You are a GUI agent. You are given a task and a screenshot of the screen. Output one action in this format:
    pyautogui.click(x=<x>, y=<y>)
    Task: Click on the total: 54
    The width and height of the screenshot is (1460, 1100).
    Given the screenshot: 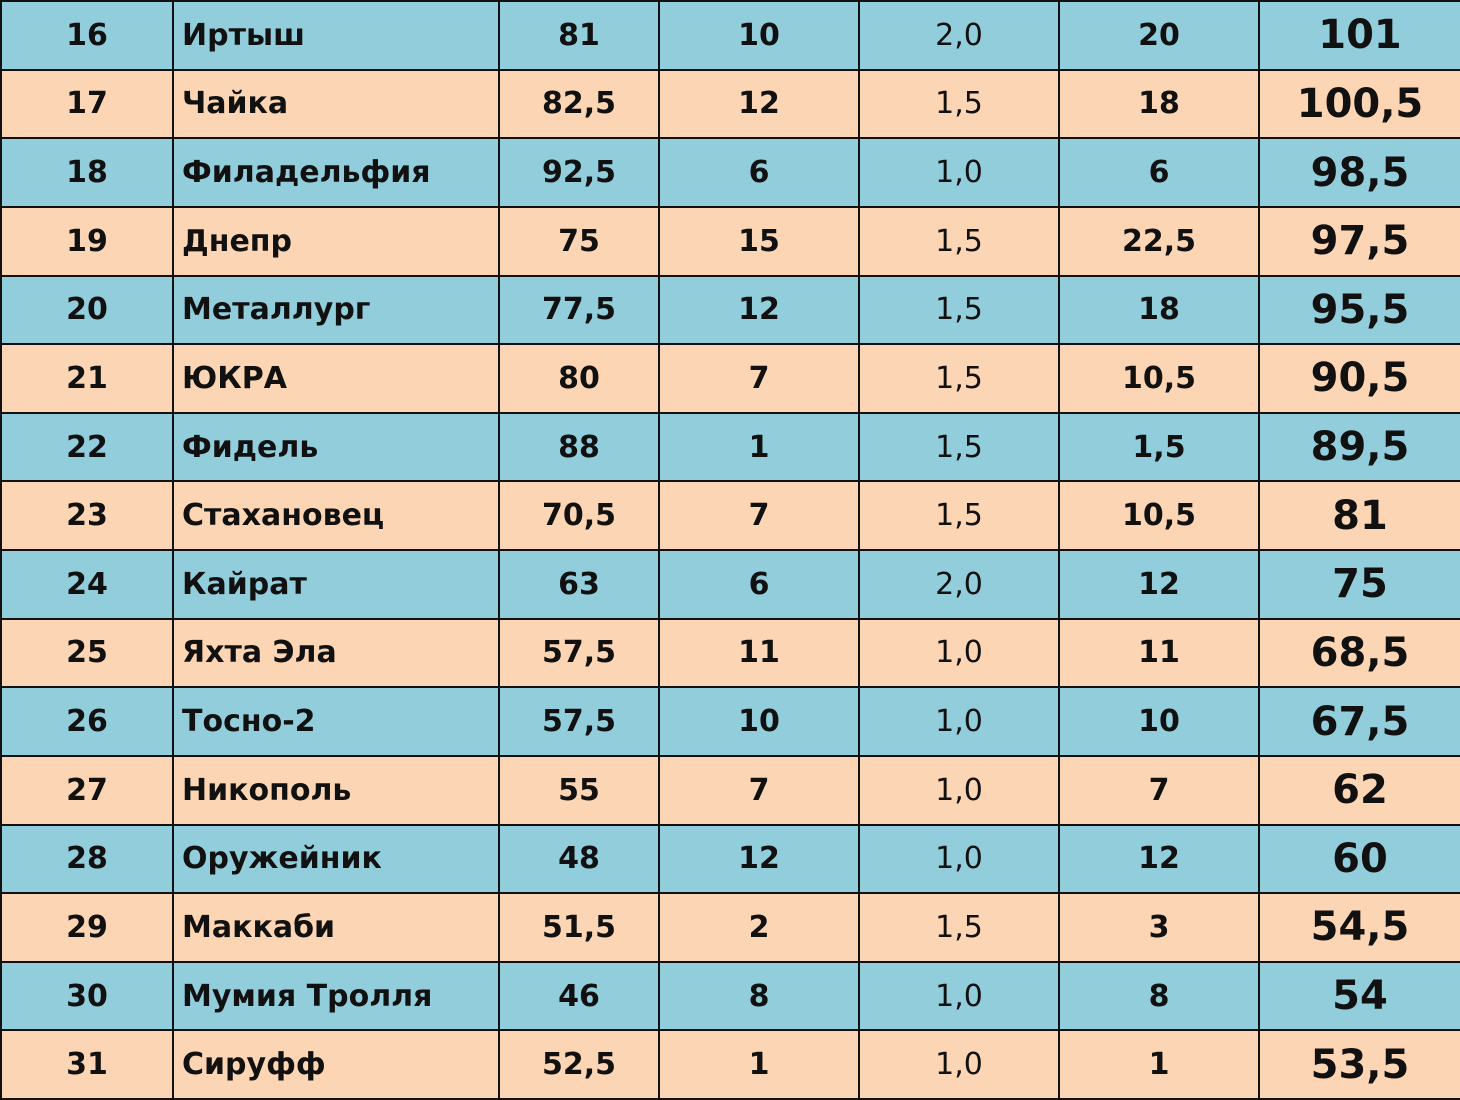 What is the action you would take?
    pyautogui.click(x=1359, y=996)
    